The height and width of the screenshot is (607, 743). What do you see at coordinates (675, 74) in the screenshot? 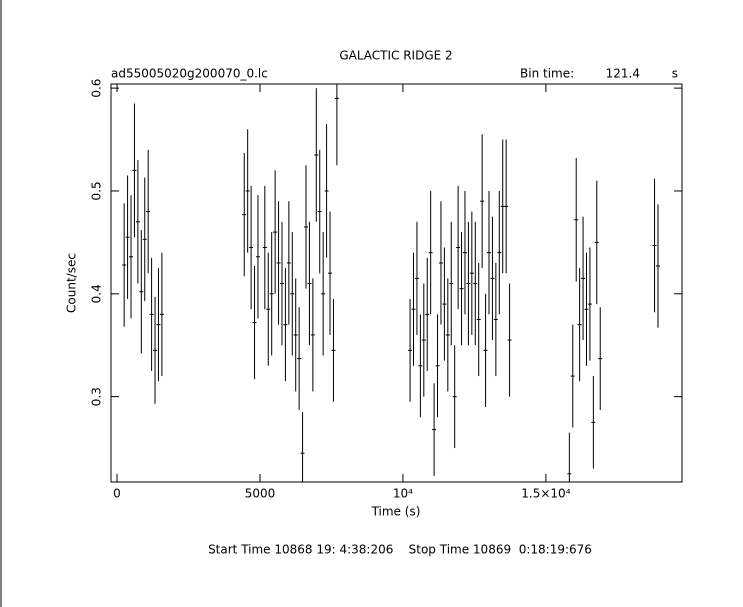
I see `bin-time-unit: s` at bounding box center [675, 74].